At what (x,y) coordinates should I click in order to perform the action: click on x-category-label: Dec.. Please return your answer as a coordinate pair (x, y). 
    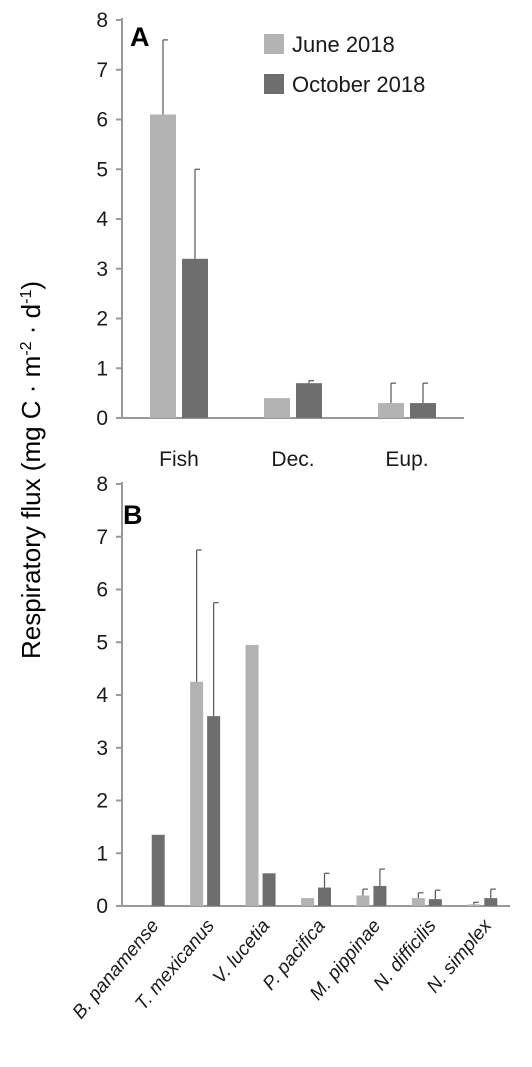
    Looking at the image, I should click on (292, 459).